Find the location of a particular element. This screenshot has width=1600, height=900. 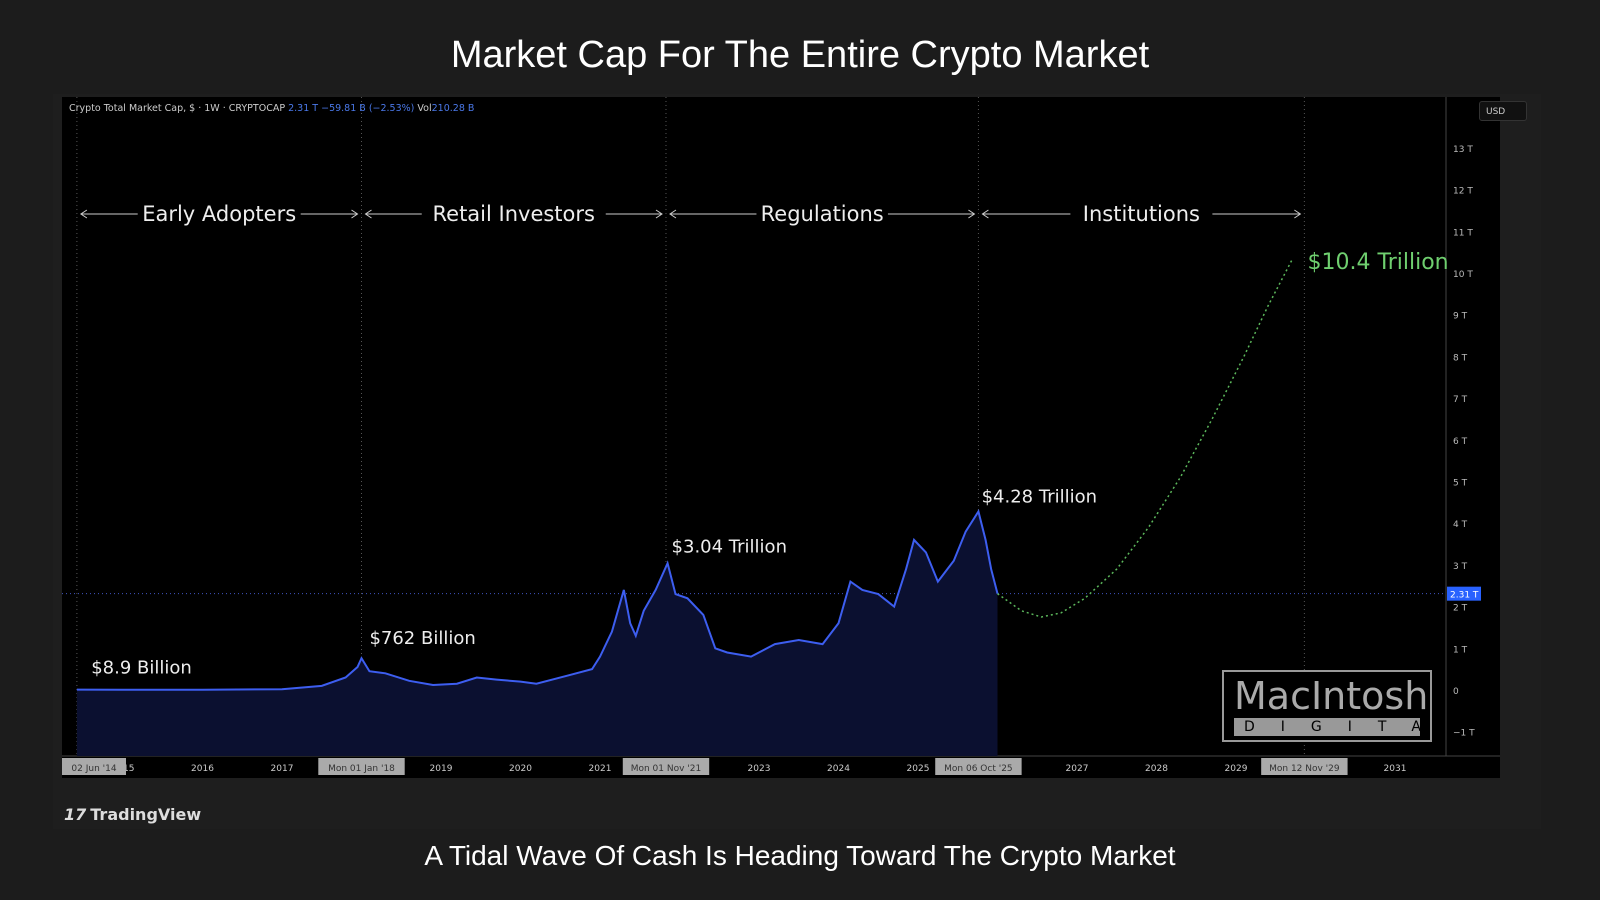

price-change: −59.81 B (−2.53%) is located at coordinates (368, 108).